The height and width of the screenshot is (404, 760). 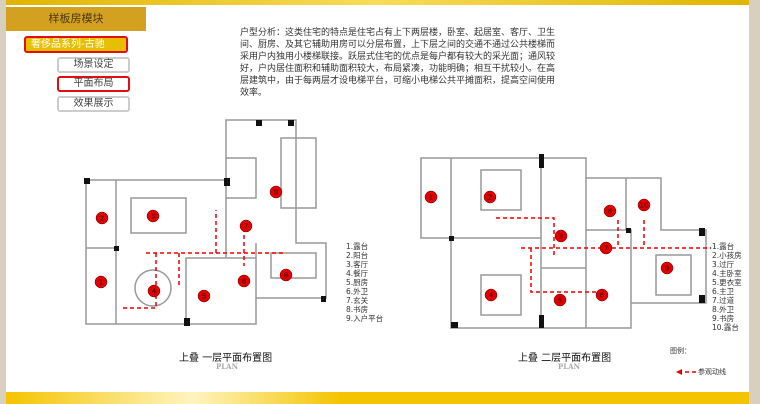 I want to click on legend-item: 5.厨房, so click(x=357, y=282).